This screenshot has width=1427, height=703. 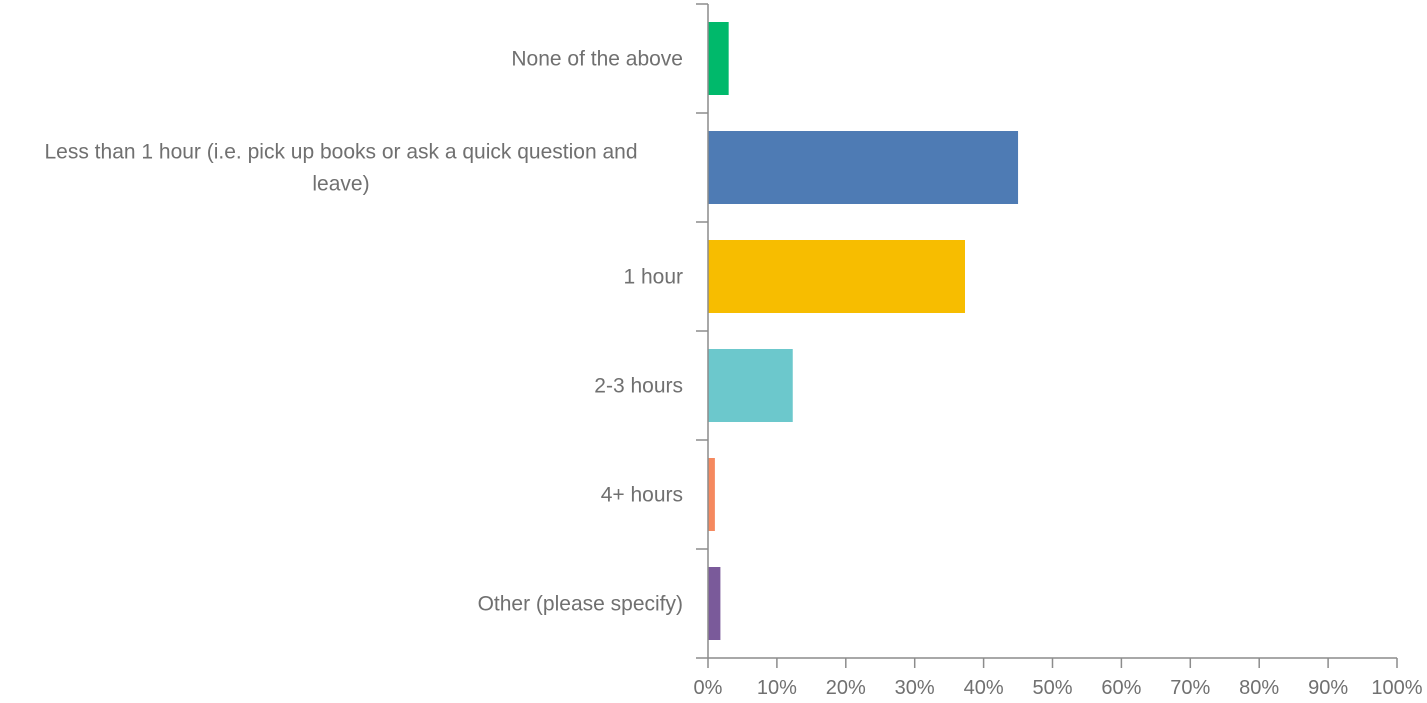 I want to click on category-label-4: 4+ hours, so click(x=642, y=495).